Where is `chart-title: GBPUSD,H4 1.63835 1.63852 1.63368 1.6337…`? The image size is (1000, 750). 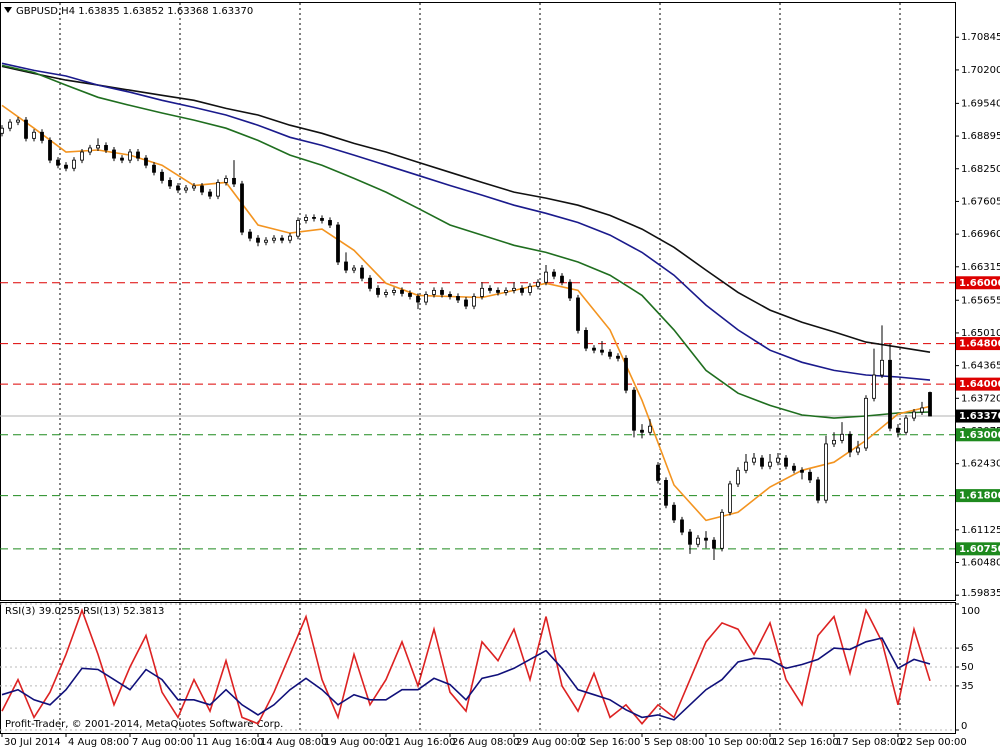 chart-title: GBPUSD,H4 1.63835 1.63852 1.63368 1.6337… is located at coordinates (134, 11).